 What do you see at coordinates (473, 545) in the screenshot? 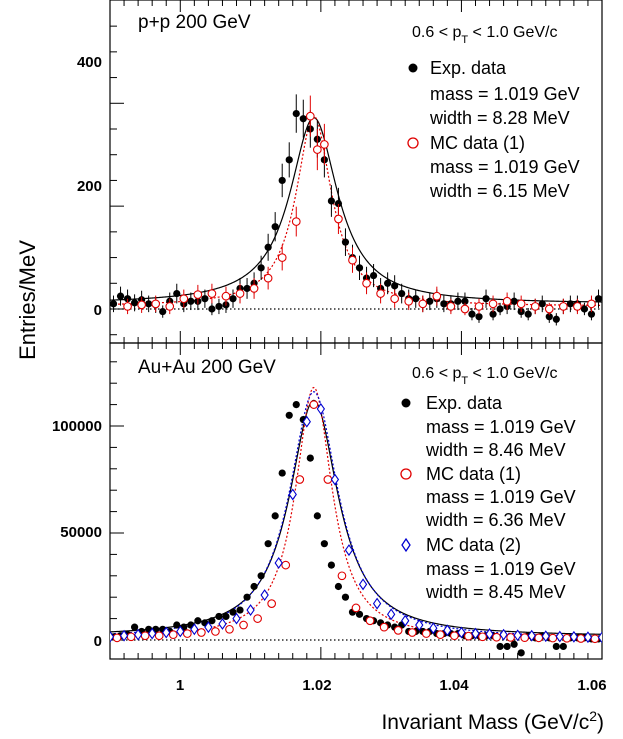
I see `bottom-legend-mc2-label: MC data (2)` at bounding box center [473, 545].